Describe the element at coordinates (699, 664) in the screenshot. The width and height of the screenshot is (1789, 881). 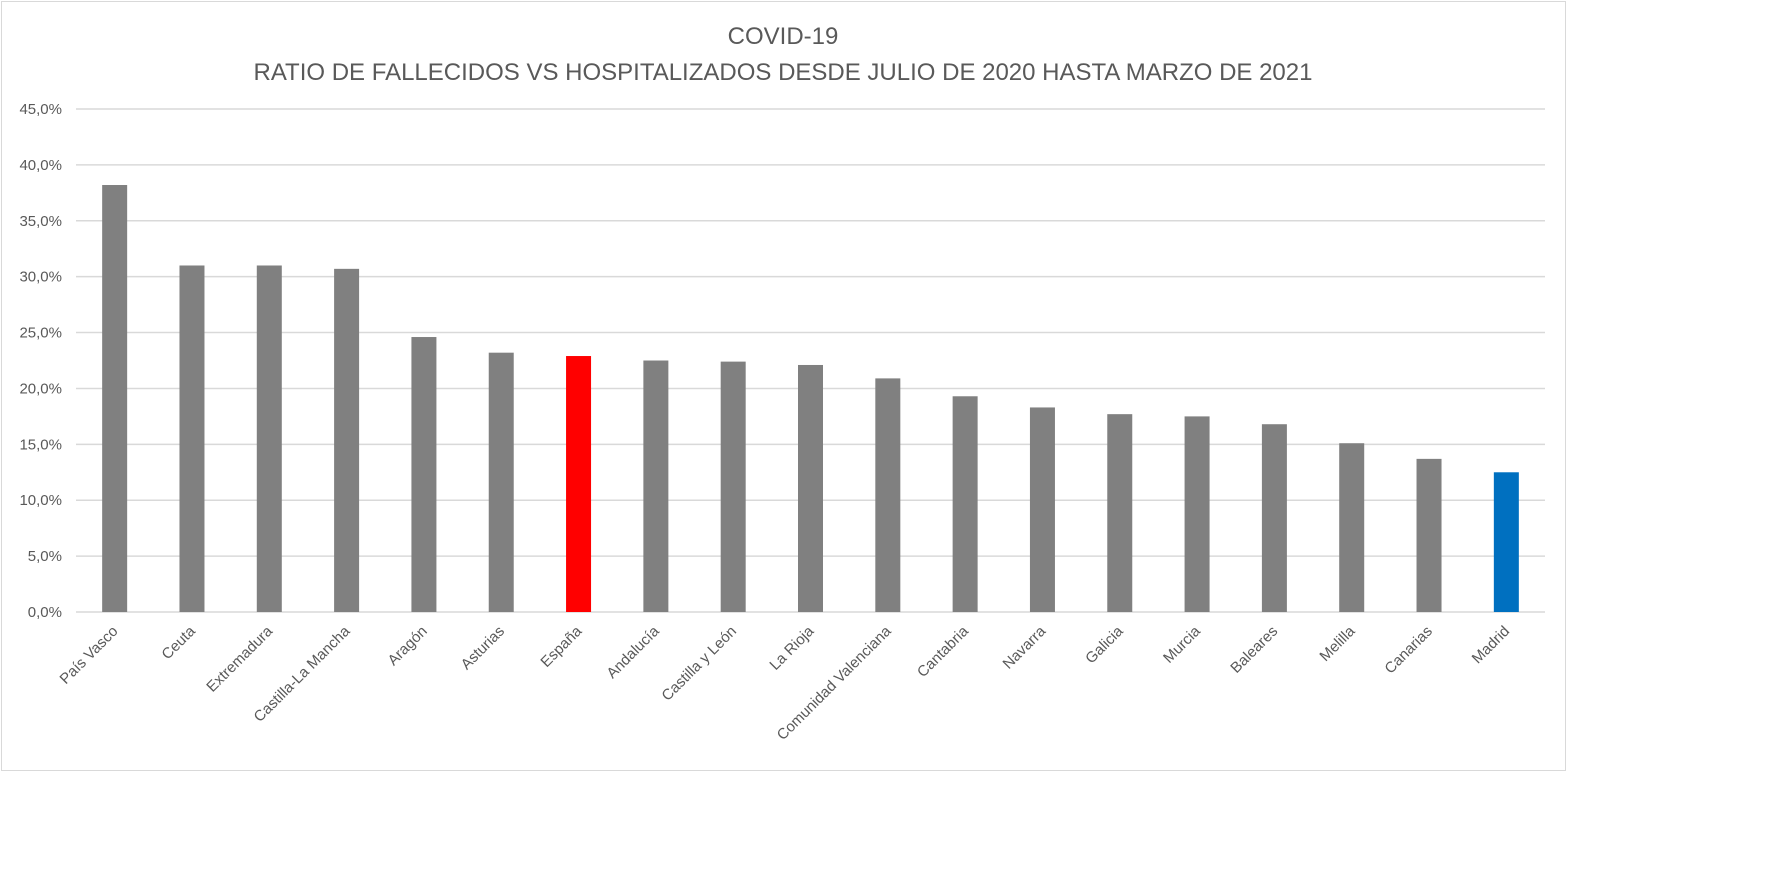
I see `x-tick-label: Castilla y León` at that location.